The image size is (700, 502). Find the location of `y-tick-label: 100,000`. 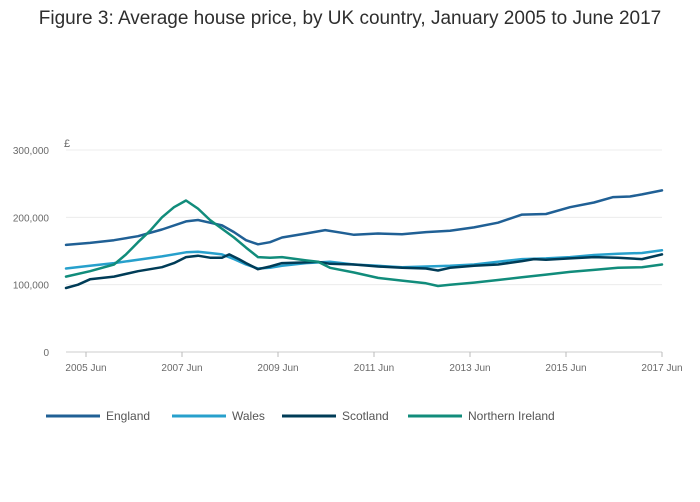

y-tick-label: 100,000 is located at coordinates (31, 286).